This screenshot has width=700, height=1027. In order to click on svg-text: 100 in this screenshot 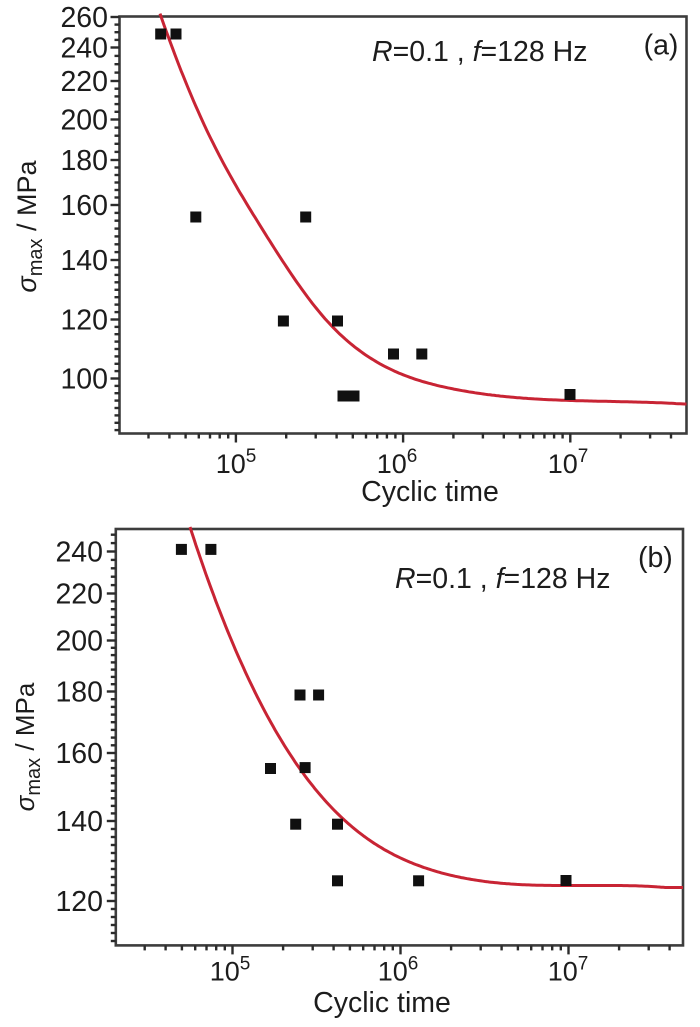, I will do `click(84, 380)`.